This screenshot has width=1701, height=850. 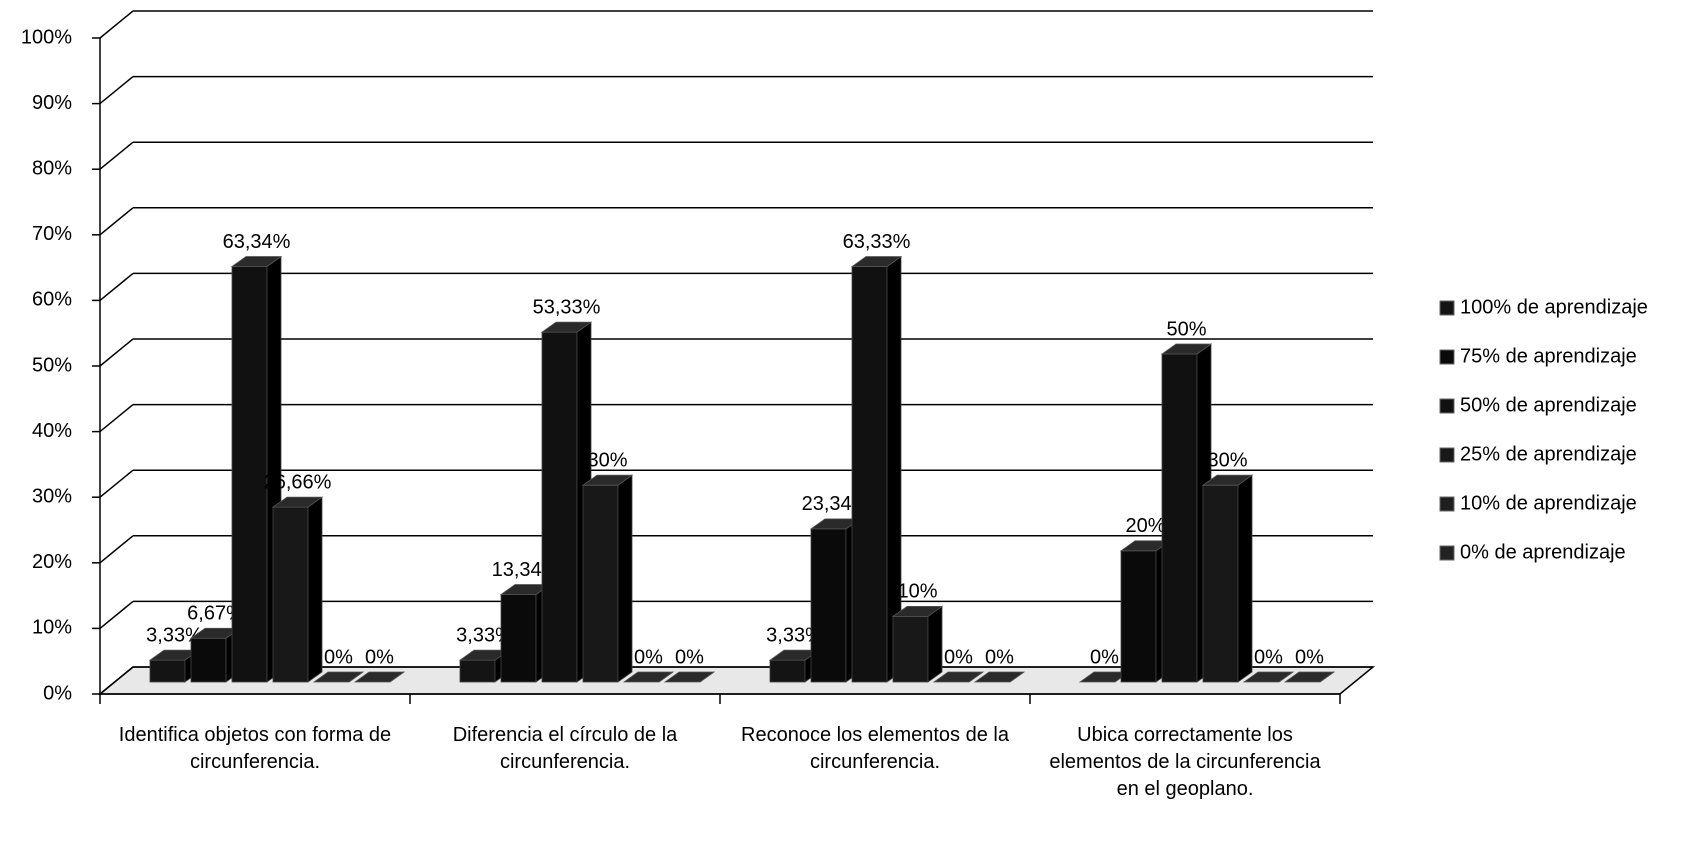 I want to click on y-tick-label: 70%, so click(x=52, y=234).